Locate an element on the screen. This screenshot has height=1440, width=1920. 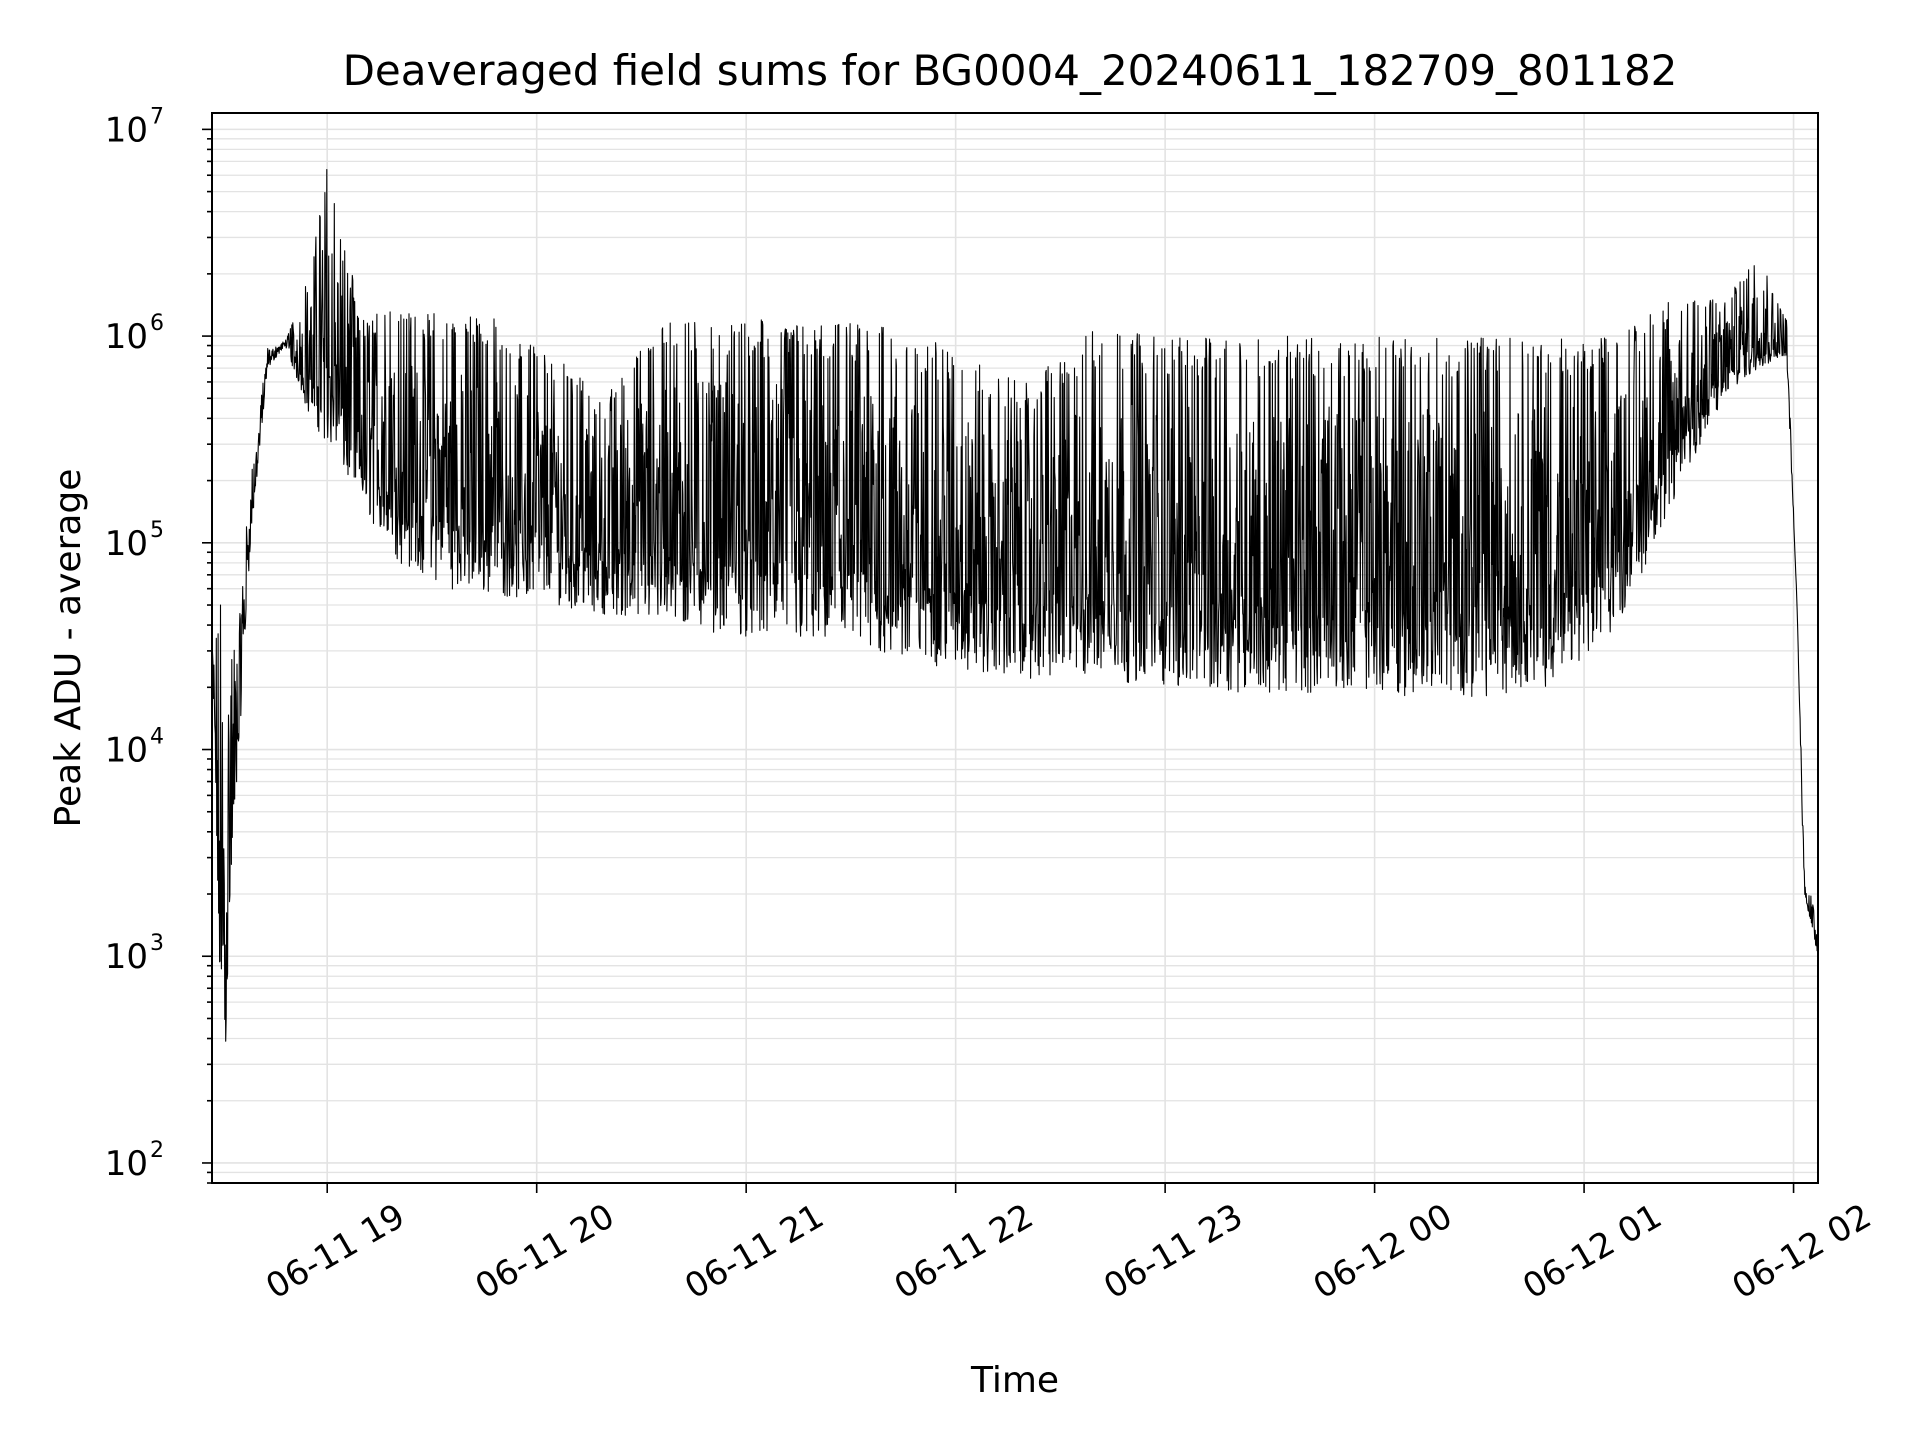
y-tick-exponent: 4 is located at coordinates (157, 737).